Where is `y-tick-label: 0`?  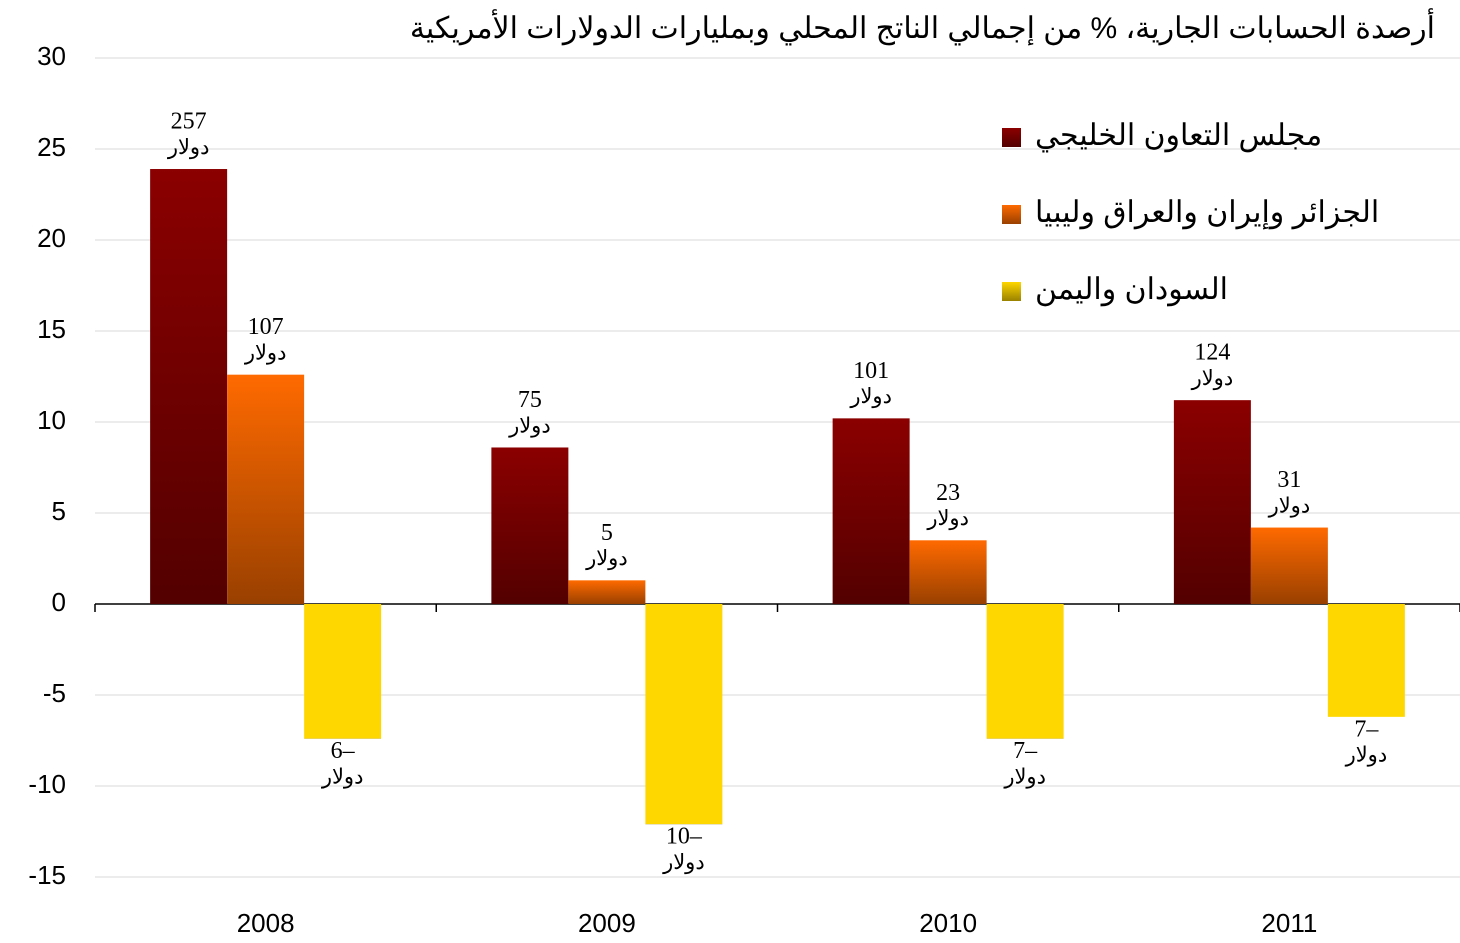 y-tick-label: 0 is located at coordinates (59, 602).